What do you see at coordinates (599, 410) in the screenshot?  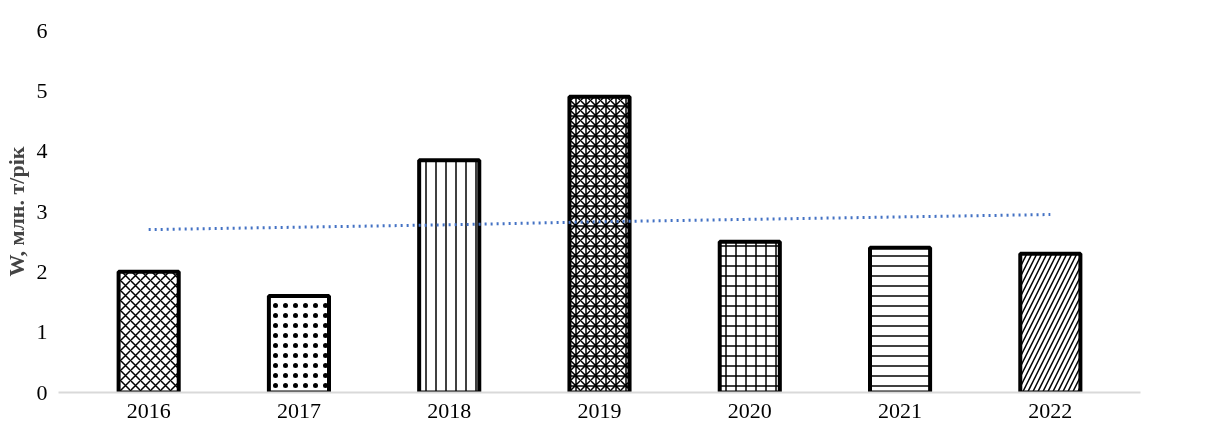 I see `x-tick-label: 2019` at bounding box center [599, 410].